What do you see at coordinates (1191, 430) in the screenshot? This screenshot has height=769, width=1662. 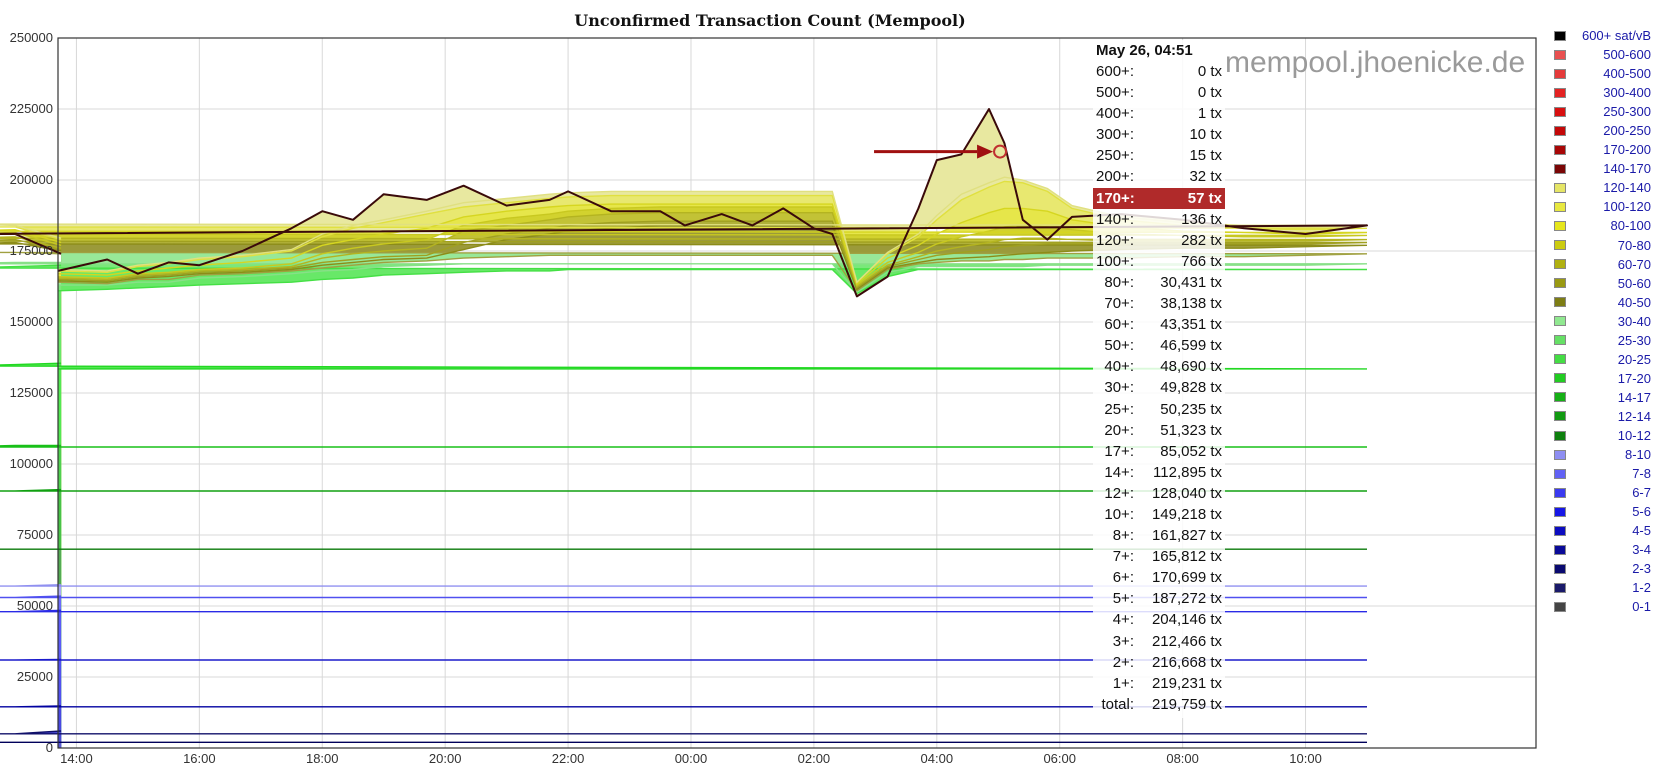 I see `tooltip-row-value: 51,323 tx` at bounding box center [1191, 430].